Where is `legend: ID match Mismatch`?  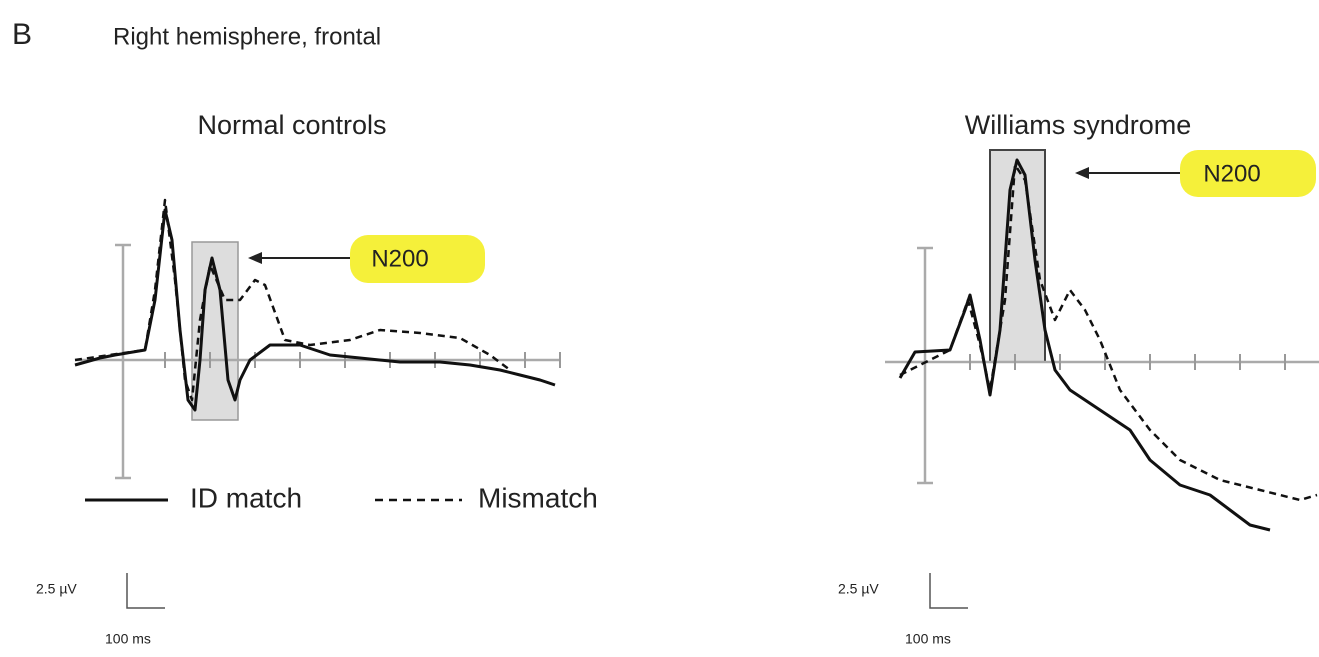
legend: ID match Mismatch is located at coordinates (341, 497).